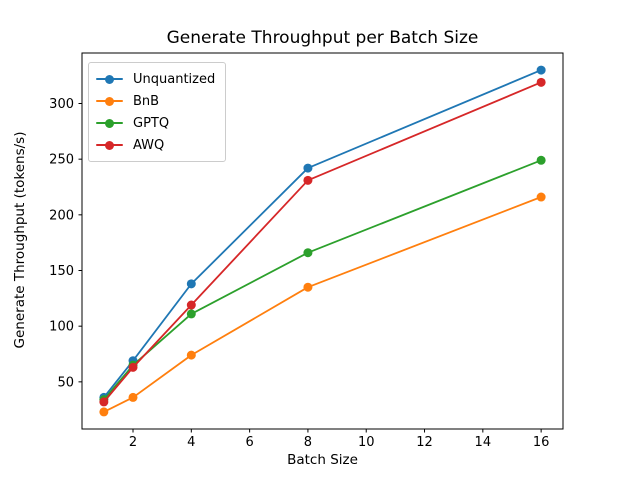 The image size is (640, 480). I want to click on x-tick-label: 14, so click(483, 442).